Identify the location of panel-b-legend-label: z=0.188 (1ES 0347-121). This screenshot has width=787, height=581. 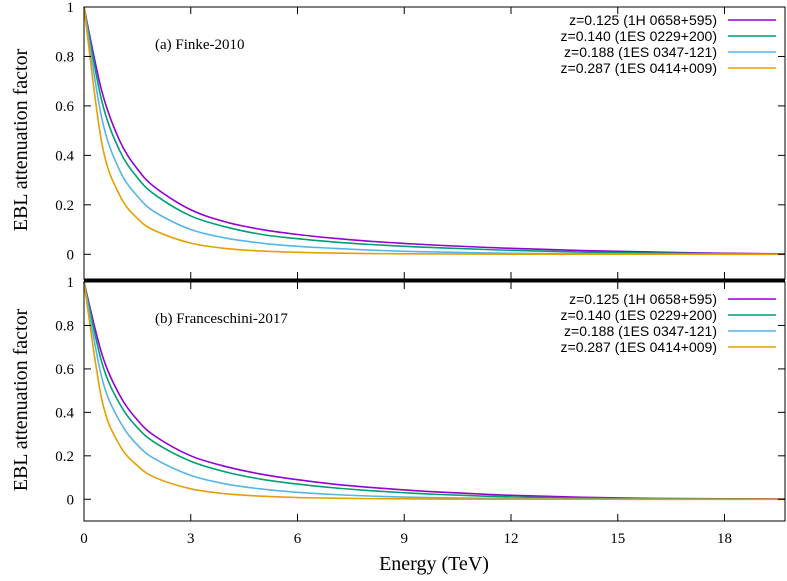
(640, 331).